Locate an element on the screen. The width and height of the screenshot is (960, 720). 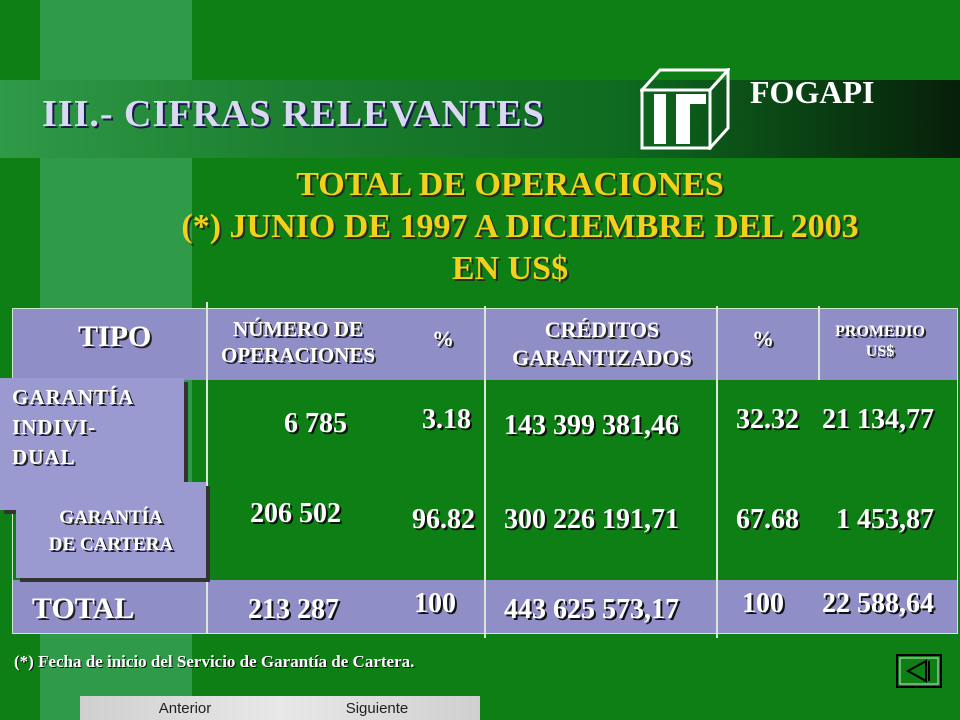
cell-total-pct2: 100 is located at coordinates (763, 603).